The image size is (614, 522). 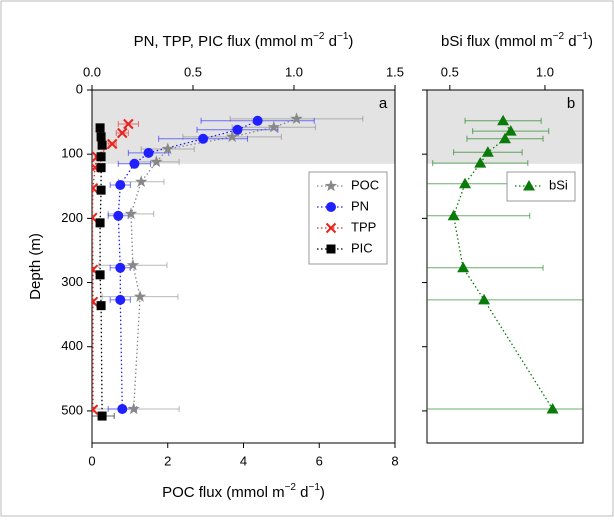 I want to click on axis-title: PN, TPP, PIC flux (mmol m−2 d−1), so click(x=244, y=40).